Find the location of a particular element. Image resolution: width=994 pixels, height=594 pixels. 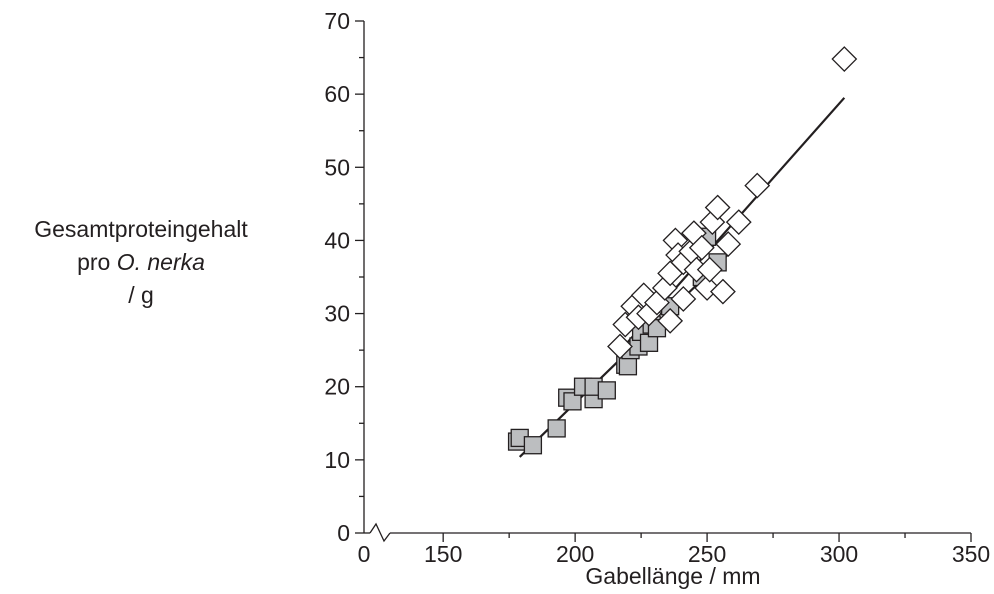

x-tick-label: 150 is located at coordinates (443, 554).